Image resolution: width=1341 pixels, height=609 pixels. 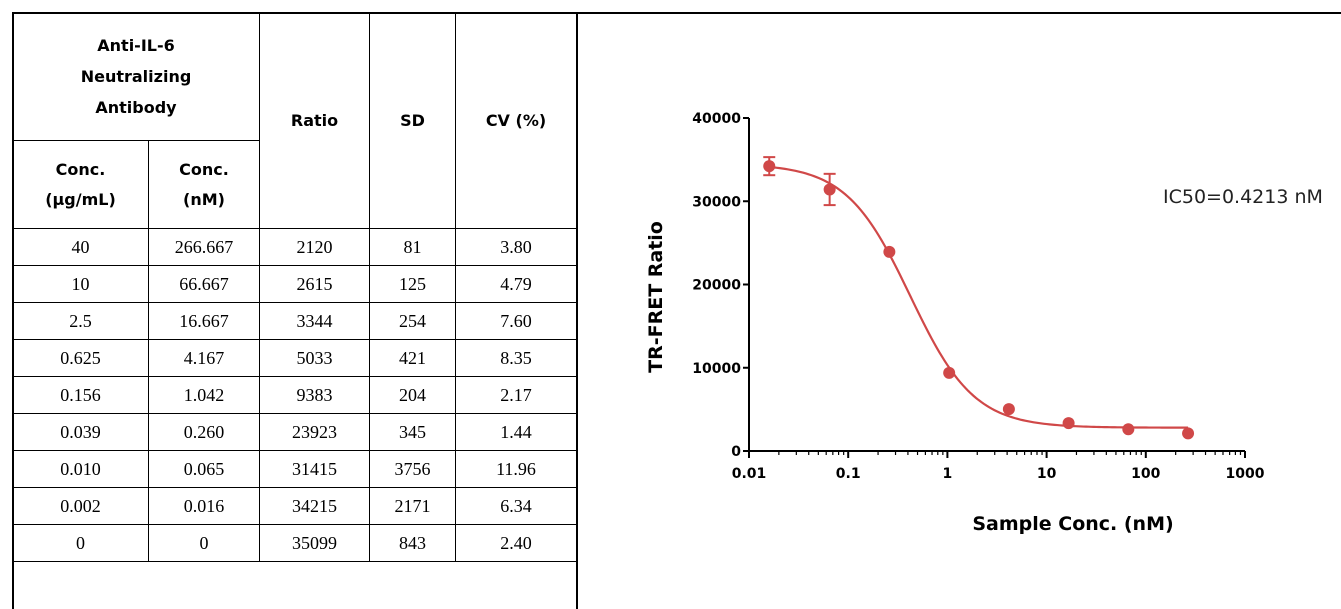 I want to click on conc-ug-header: Conc. (μg/mL), so click(x=80, y=184).